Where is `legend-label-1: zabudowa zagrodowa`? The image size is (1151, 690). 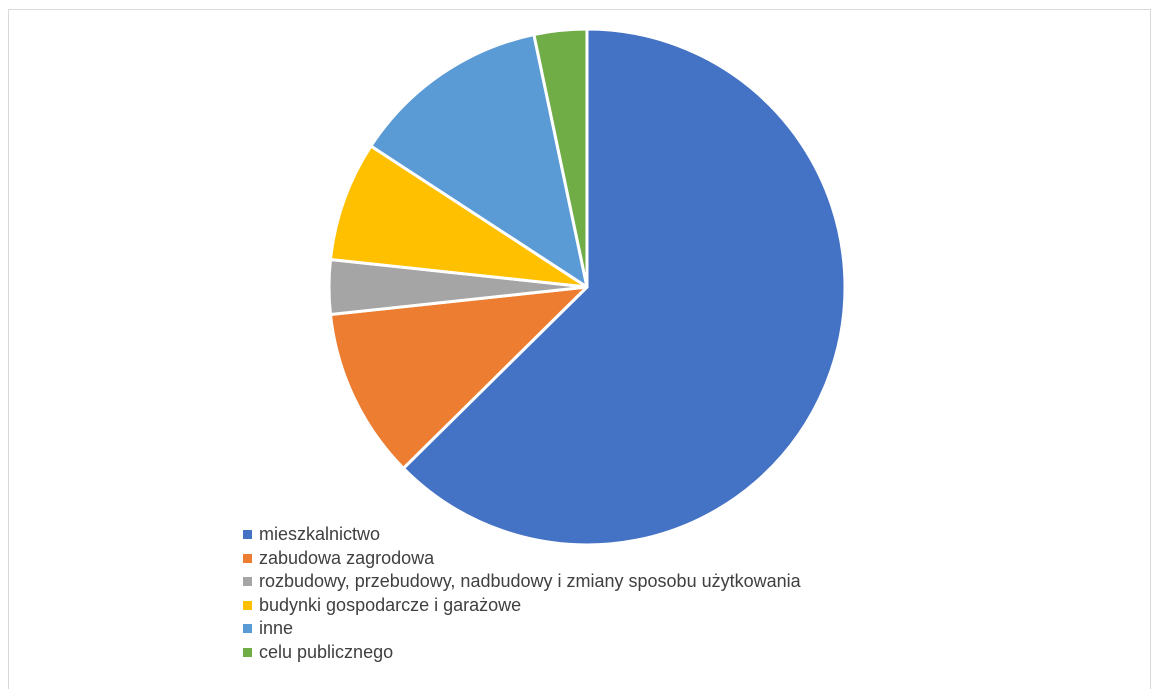
legend-label-1: zabudowa zagrodowa is located at coordinates (347, 557).